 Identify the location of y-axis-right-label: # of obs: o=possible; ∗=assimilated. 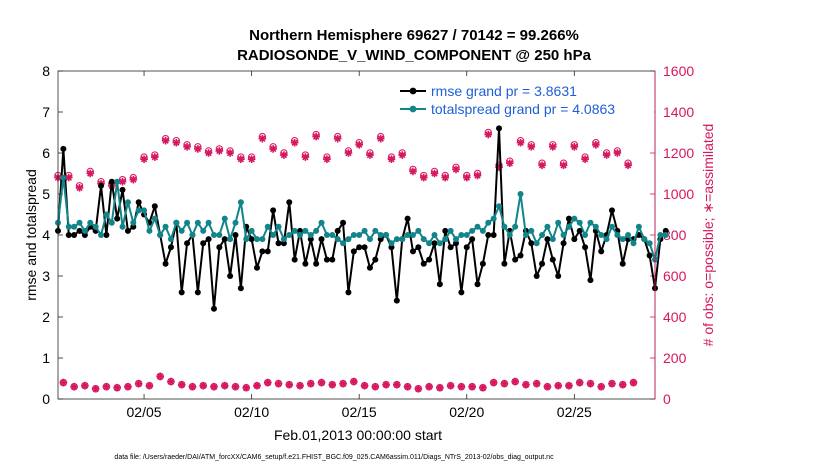
(708, 235).